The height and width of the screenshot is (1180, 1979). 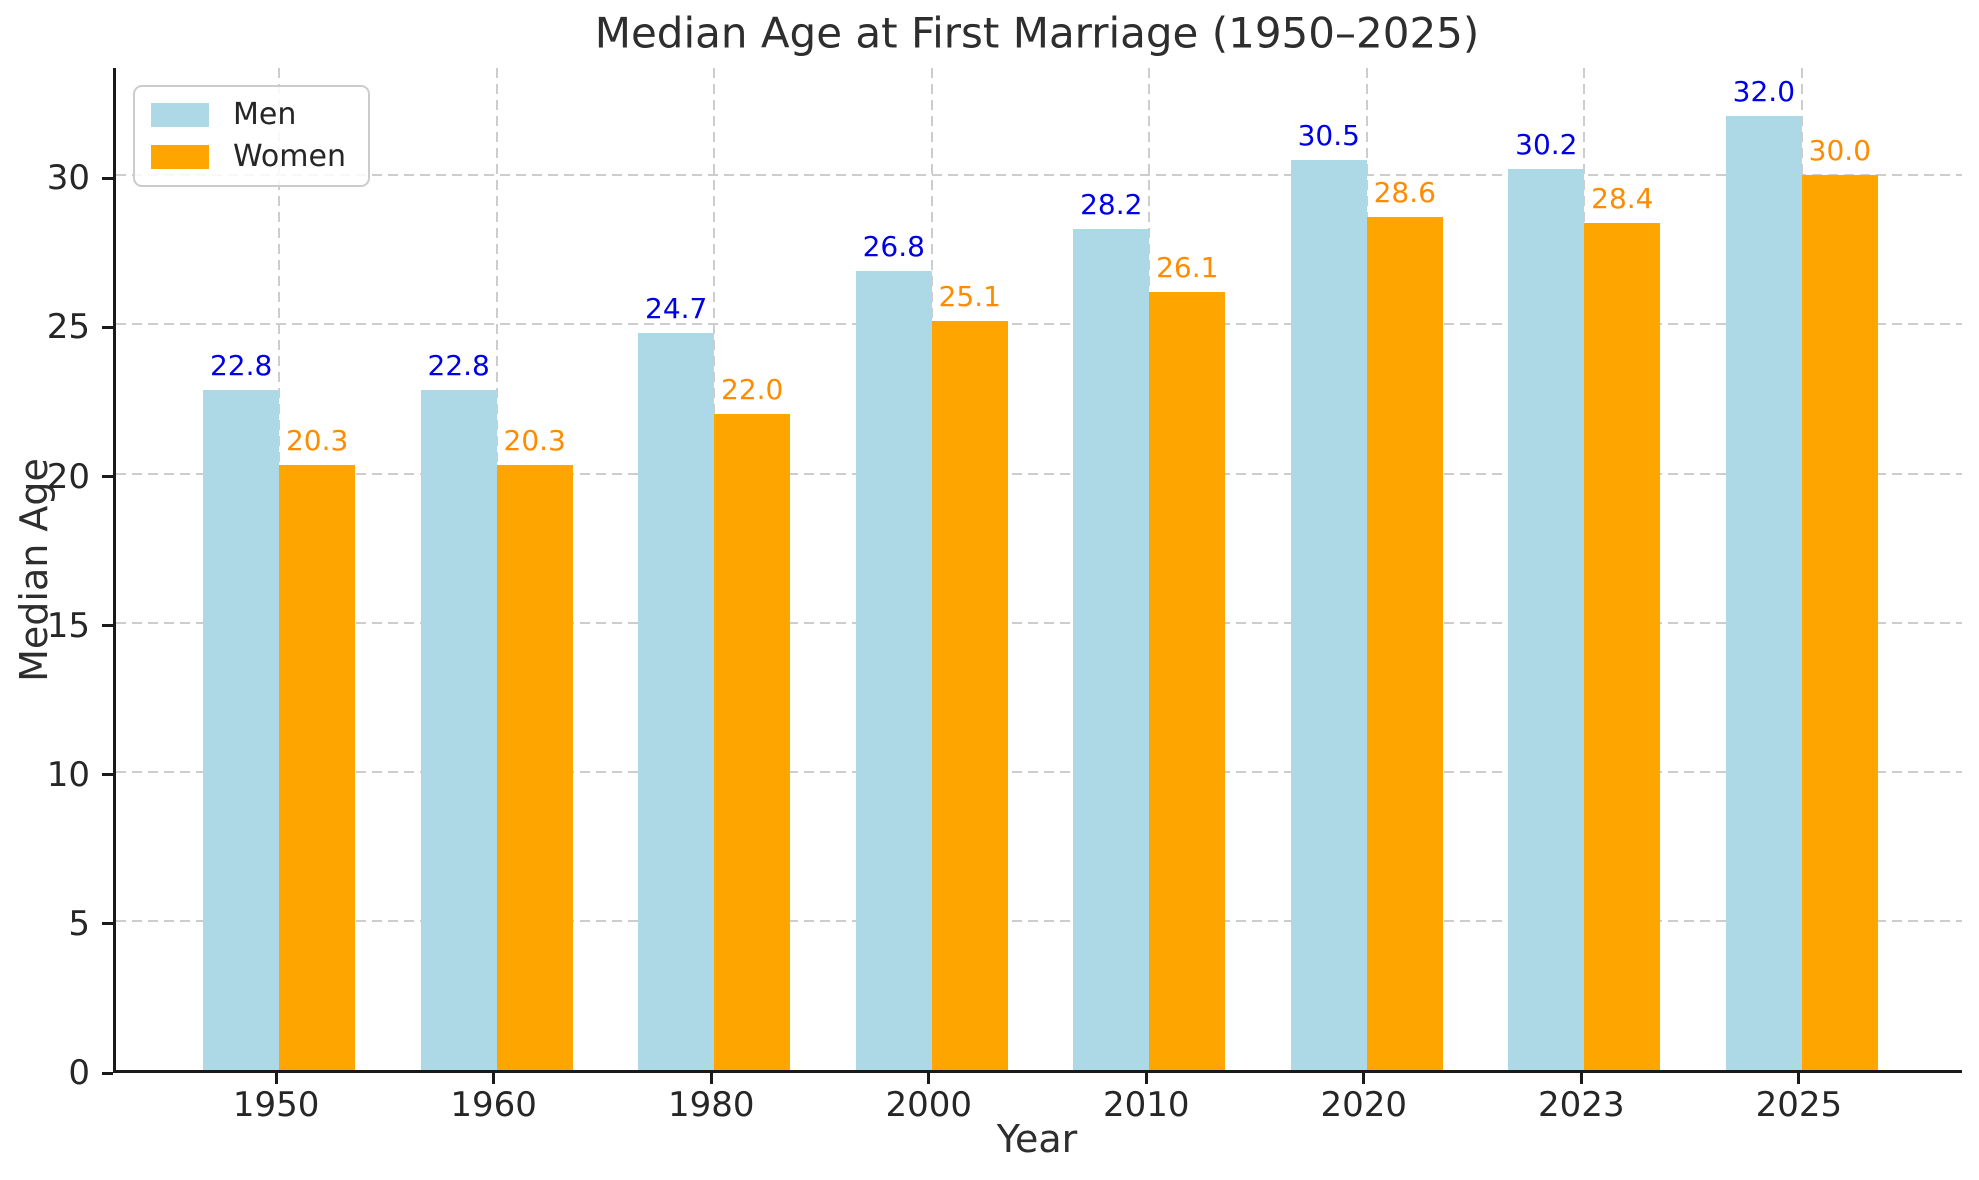 I want to click on value-label: 30.0, so click(x=1840, y=151).